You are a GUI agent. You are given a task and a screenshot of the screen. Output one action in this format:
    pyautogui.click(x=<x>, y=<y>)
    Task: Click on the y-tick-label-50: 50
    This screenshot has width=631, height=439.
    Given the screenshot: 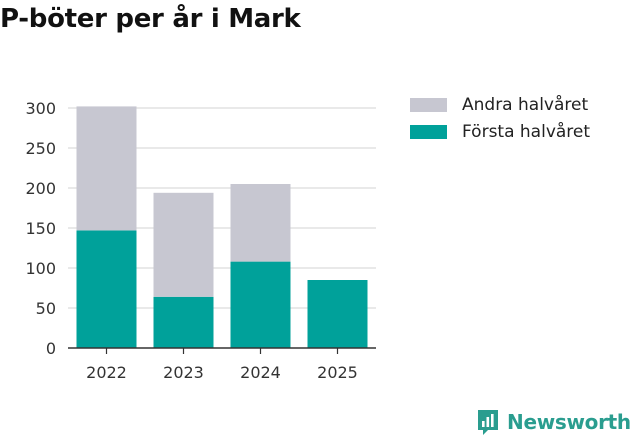 What is the action you would take?
    pyautogui.click(x=46, y=308)
    